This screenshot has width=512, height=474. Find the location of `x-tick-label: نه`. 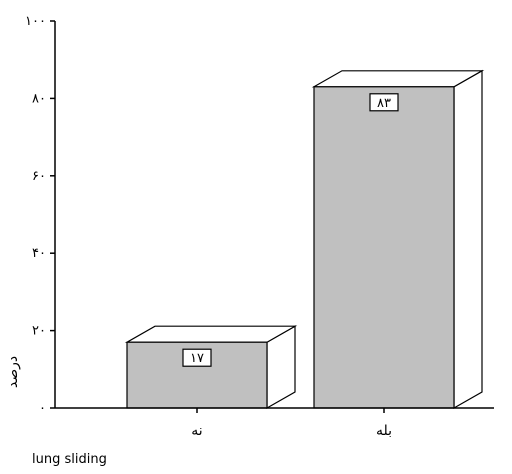

x-tick-label: نه is located at coordinates (196, 431).